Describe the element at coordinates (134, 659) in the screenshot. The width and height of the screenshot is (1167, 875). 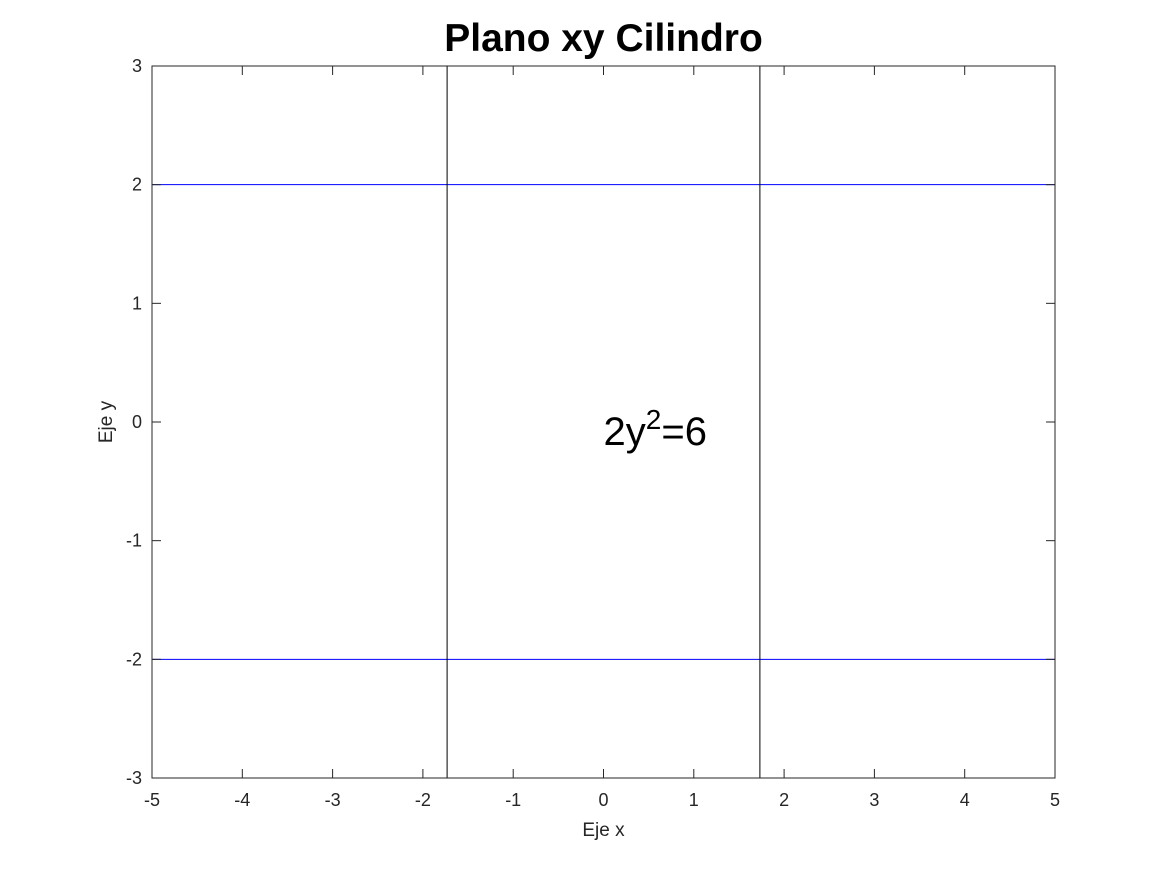
I see `y-tick-label: -2` at that location.